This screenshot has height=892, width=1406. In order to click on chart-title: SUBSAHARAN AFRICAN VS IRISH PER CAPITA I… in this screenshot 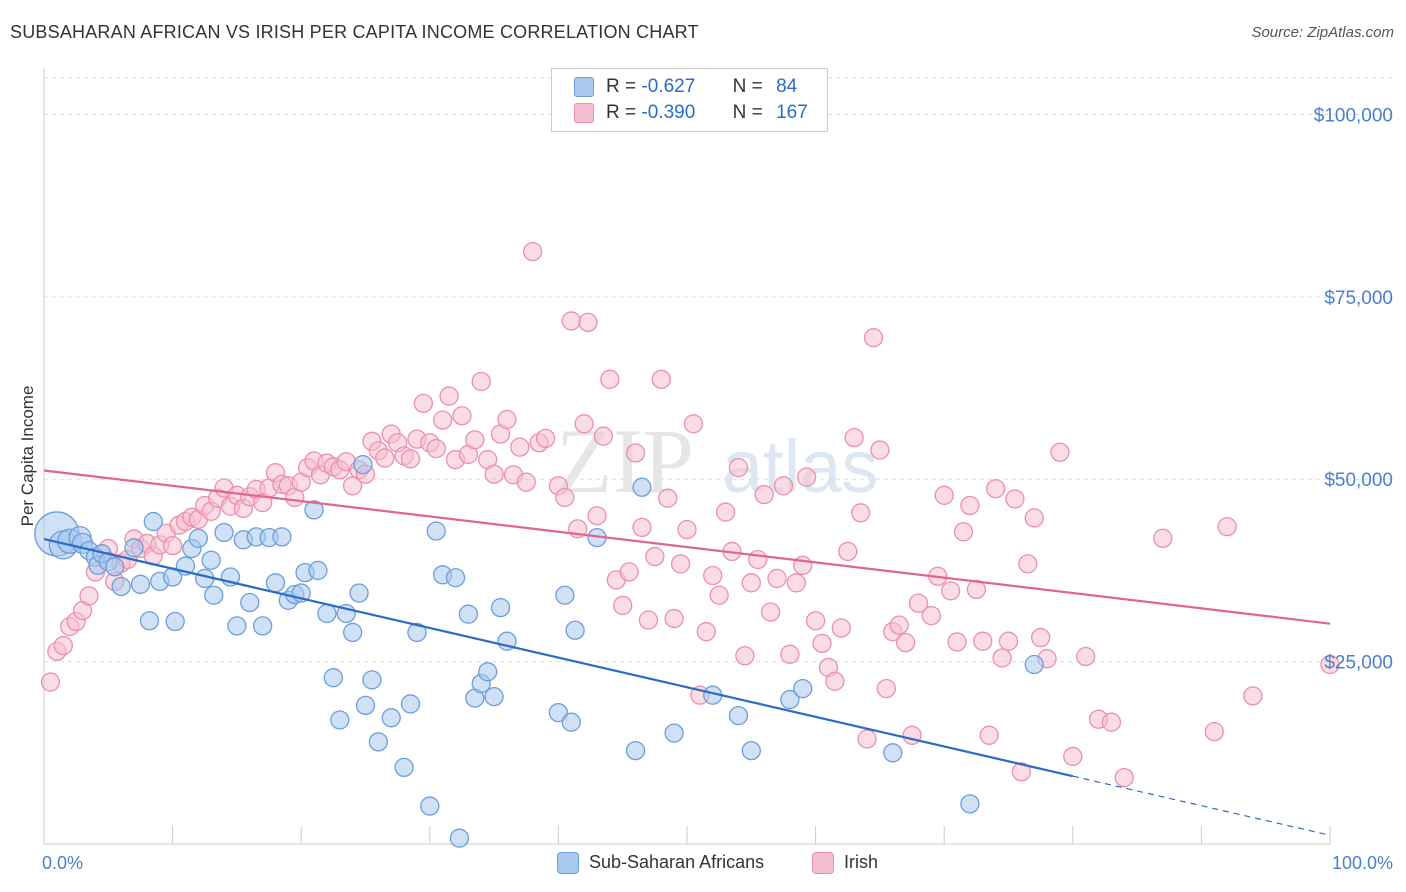, I will do `click(354, 32)`.